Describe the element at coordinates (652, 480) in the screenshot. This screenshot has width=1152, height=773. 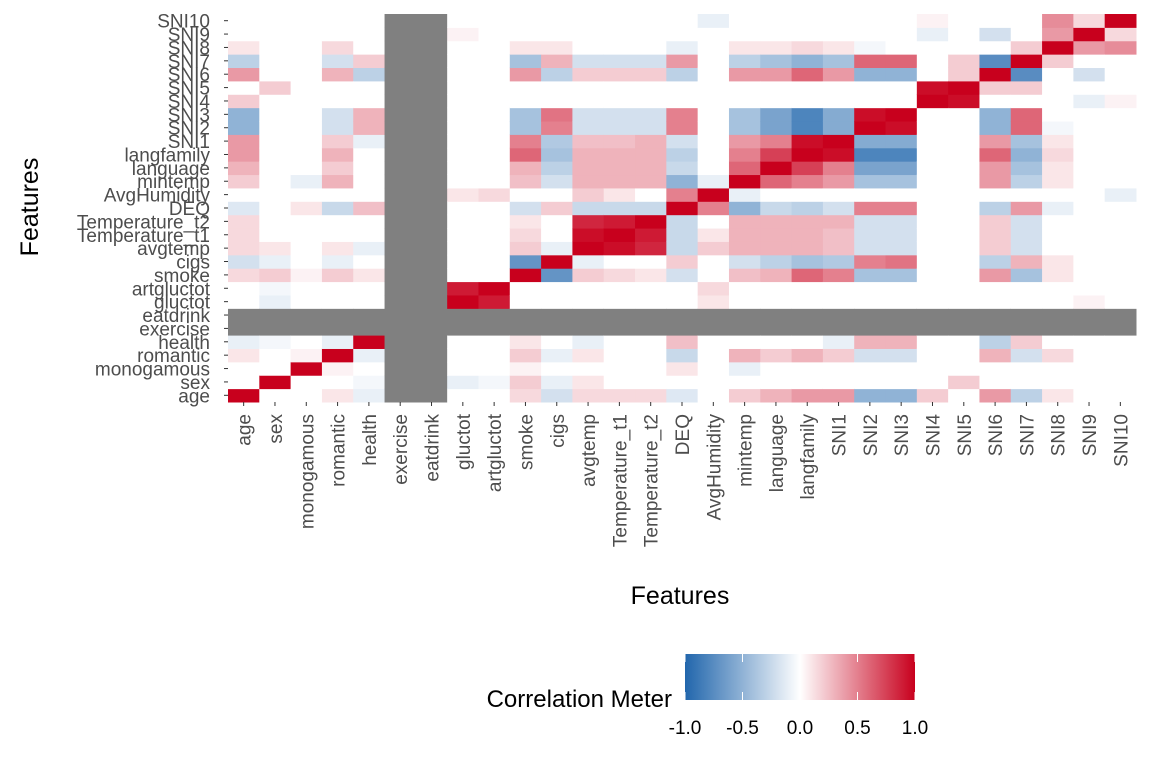
I see `x-tick-label: Temperature_t2` at that location.